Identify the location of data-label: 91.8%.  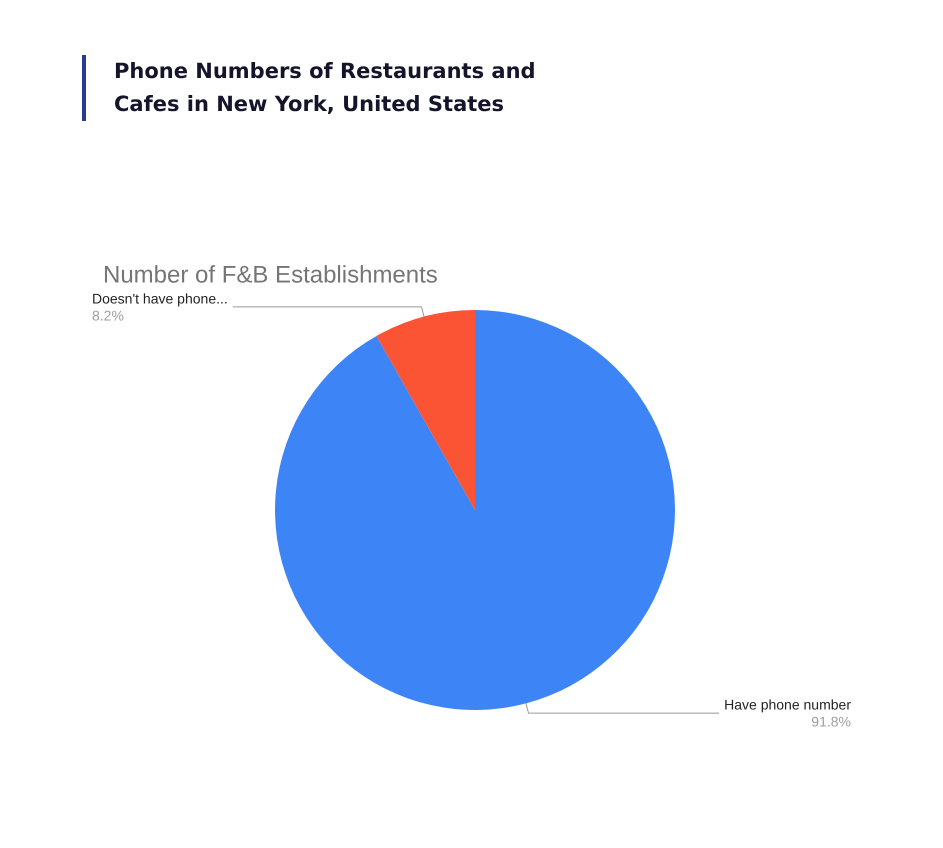
(831, 722).